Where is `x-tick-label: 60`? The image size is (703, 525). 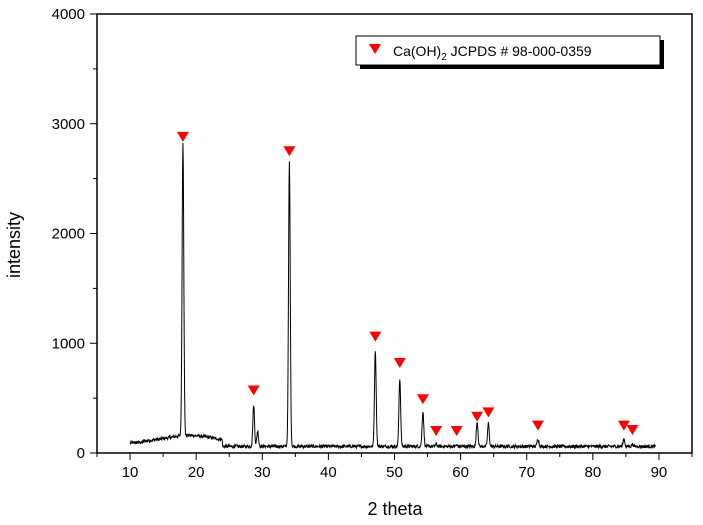
x-tick-label: 60 is located at coordinates (460, 472).